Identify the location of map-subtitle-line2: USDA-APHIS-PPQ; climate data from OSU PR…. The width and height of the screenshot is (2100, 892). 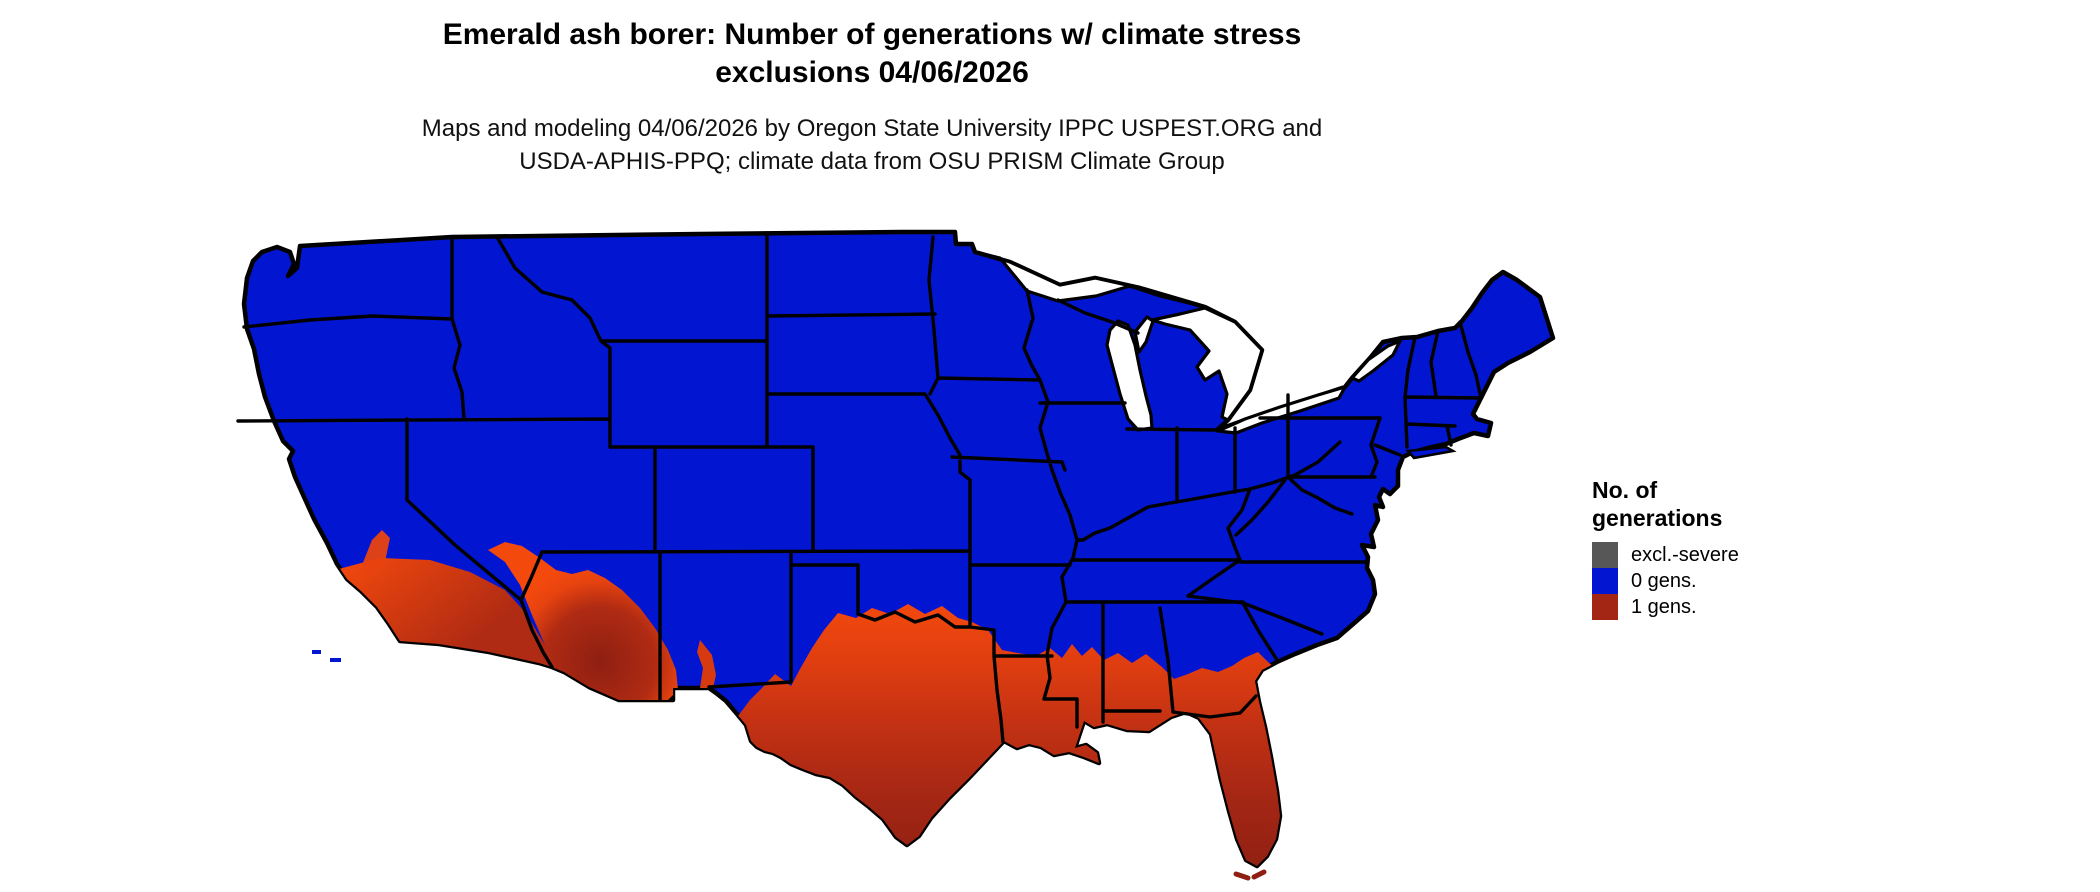
(872, 161).